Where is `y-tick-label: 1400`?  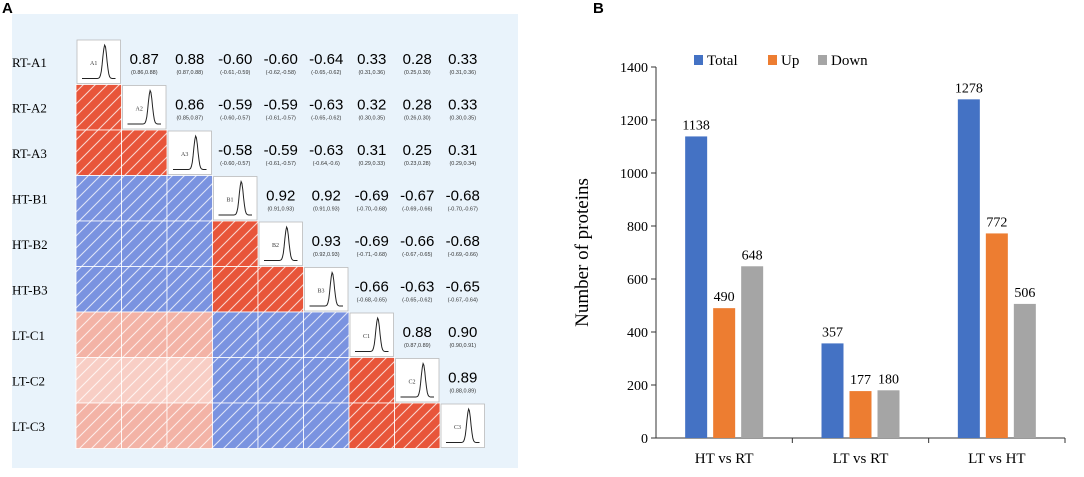
y-tick-label: 1400 is located at coordinates (634, 68).